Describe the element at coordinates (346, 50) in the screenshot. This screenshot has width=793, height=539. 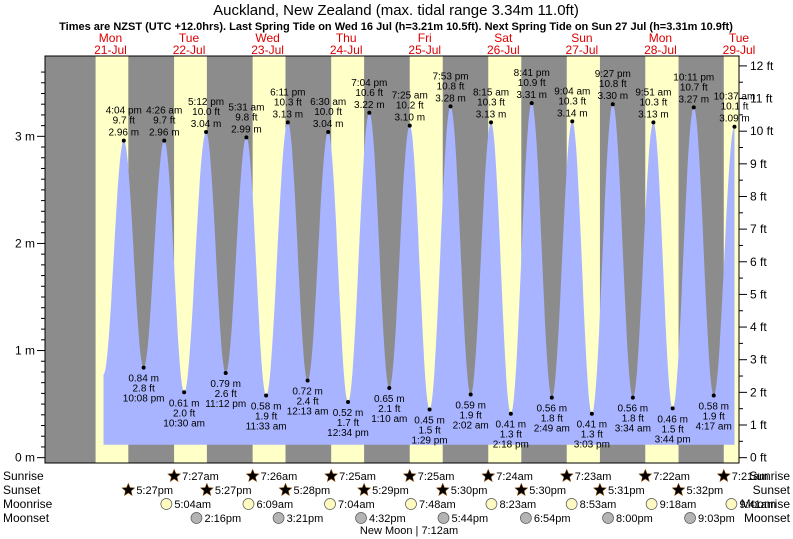
I see `day-date-label: 24-Jul` at that location.